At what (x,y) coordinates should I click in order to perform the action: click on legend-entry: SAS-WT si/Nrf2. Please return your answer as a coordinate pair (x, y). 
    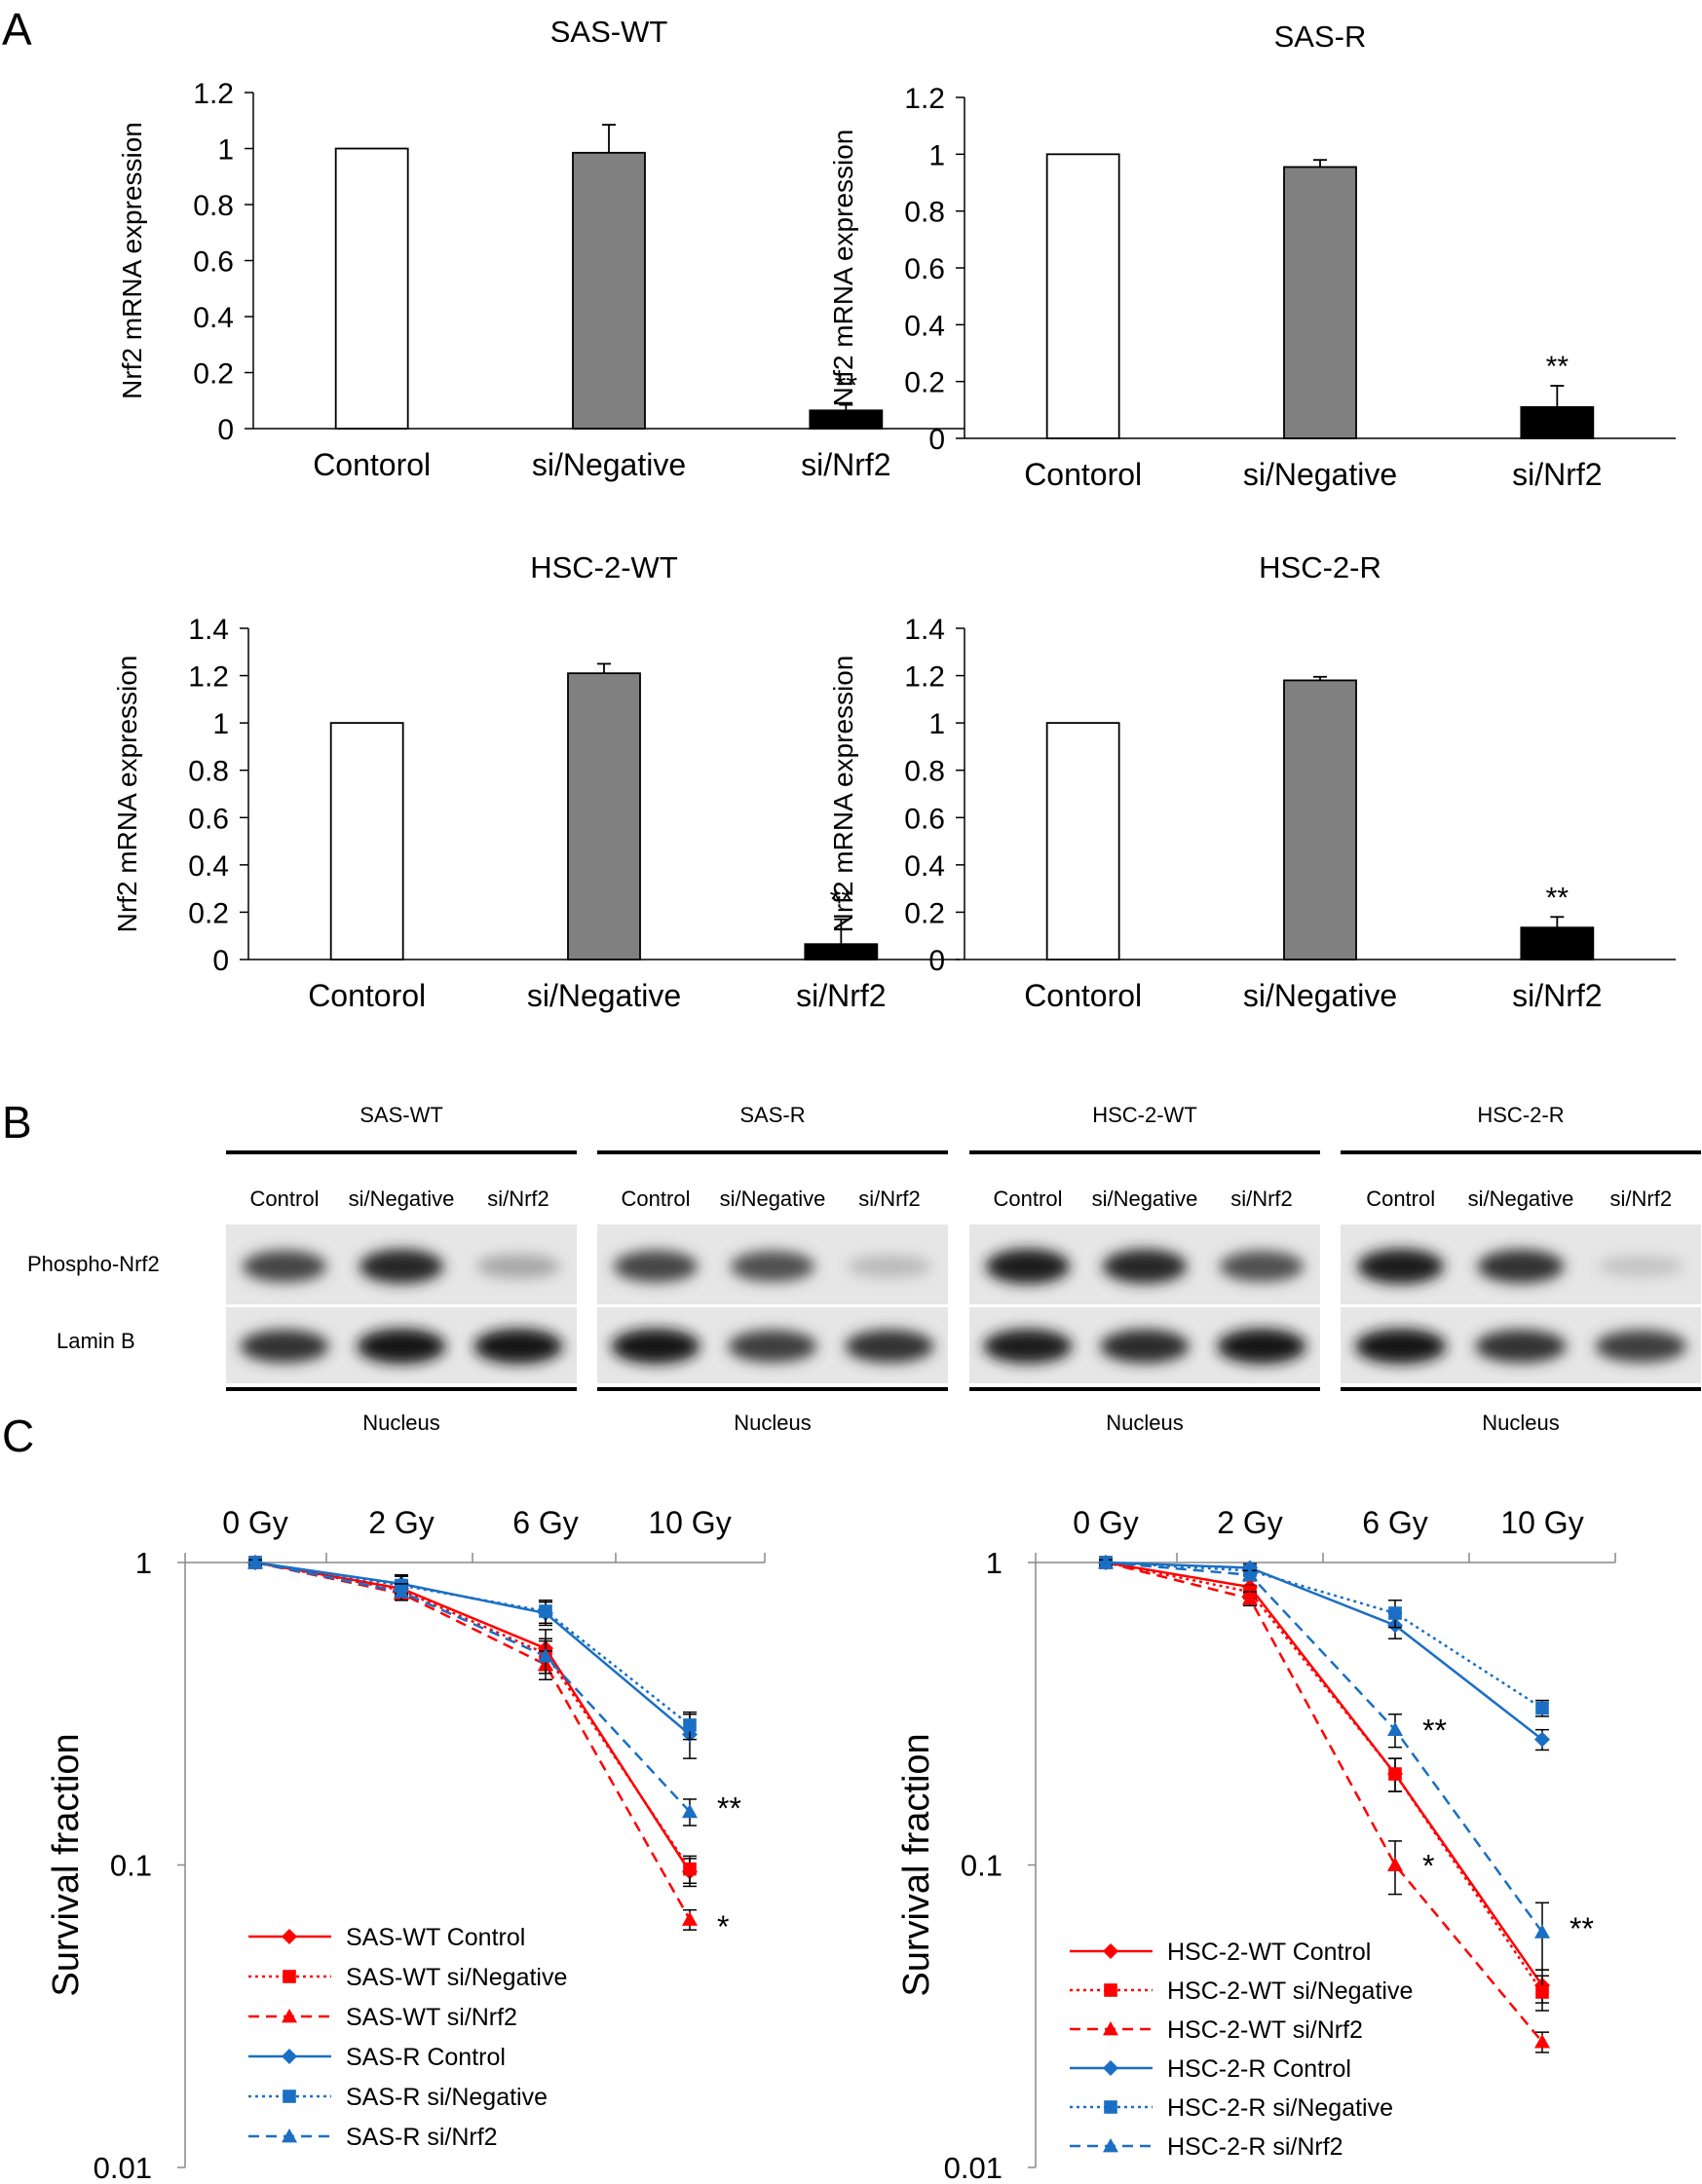
    Looking at the image, I should click on (431, 2017).